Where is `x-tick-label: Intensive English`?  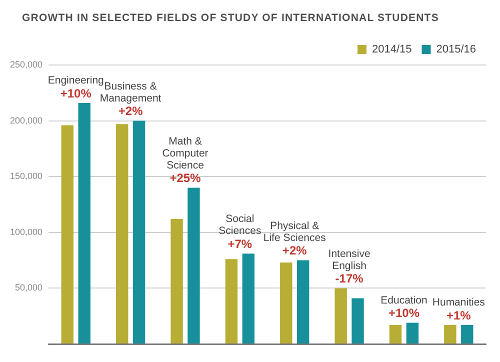 x-tick-label: Intensive English is located at coordinates (349, 260).